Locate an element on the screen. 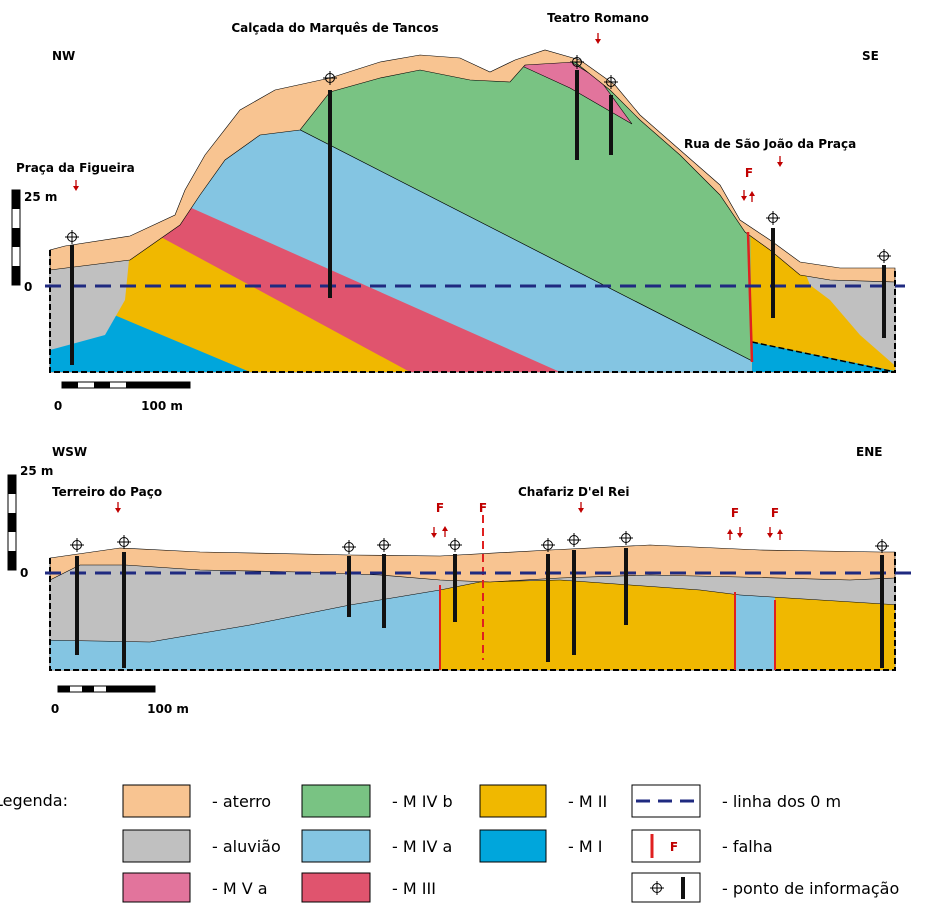  location-label: Calçada do Marquês de Tancos is located at coordinates (334, 28).